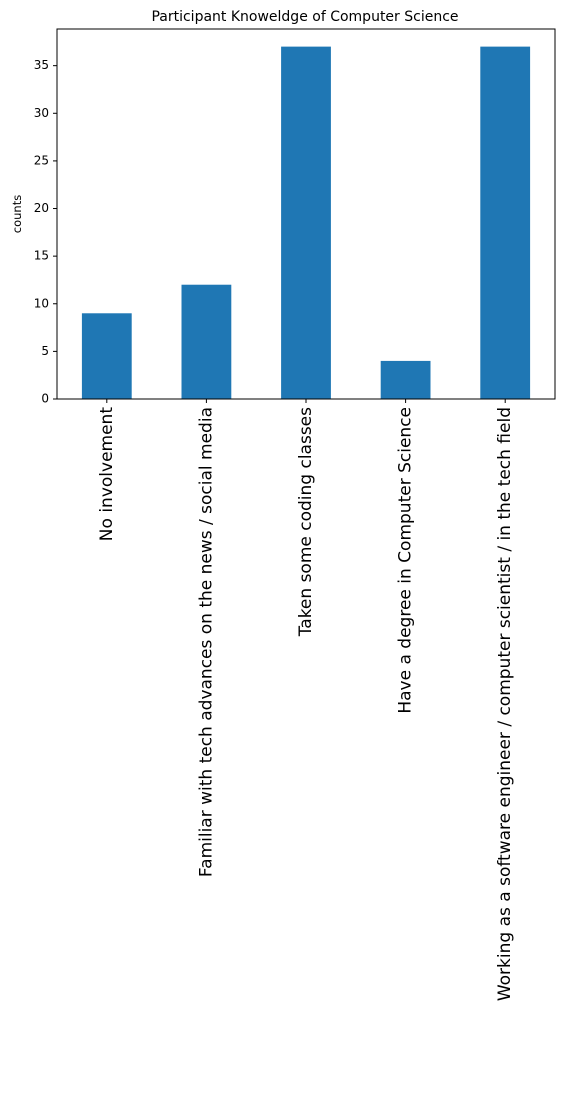  I want to click on x-tick-label: Taken some coding classes, so click(306, 522).